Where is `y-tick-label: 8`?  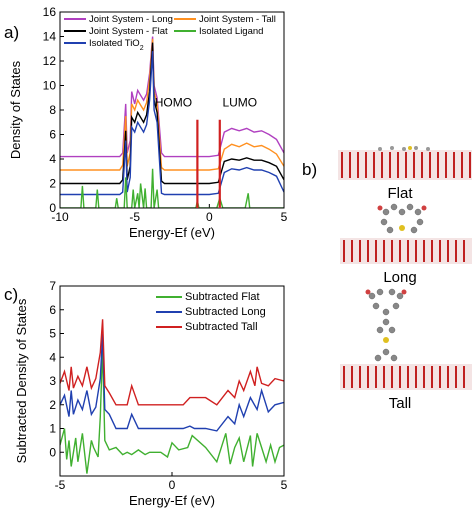 y-tick-label: 8 is located at coordinates (52, 110).